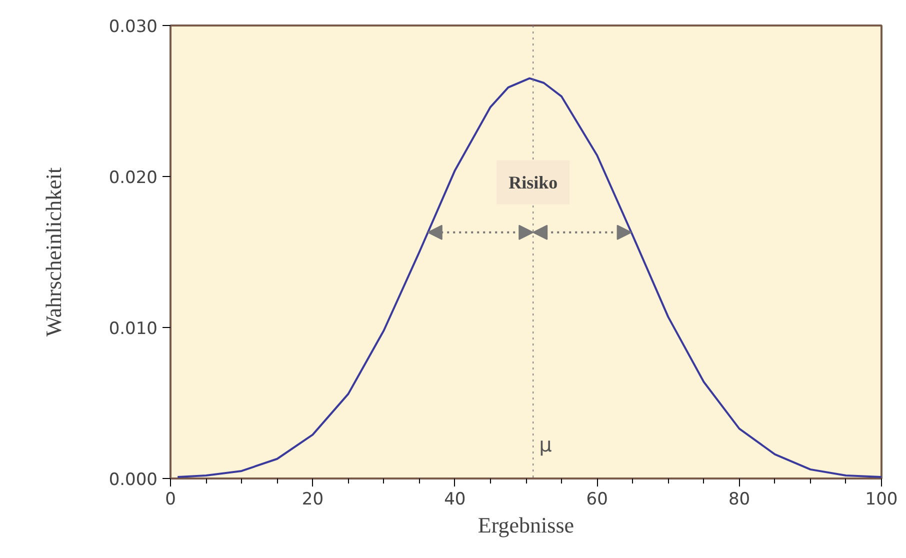 This screenshot has width=906, height=558. Describe the element at coordinates (533, 182) in the screenshot. I see `annotation: Risiko` at that location.